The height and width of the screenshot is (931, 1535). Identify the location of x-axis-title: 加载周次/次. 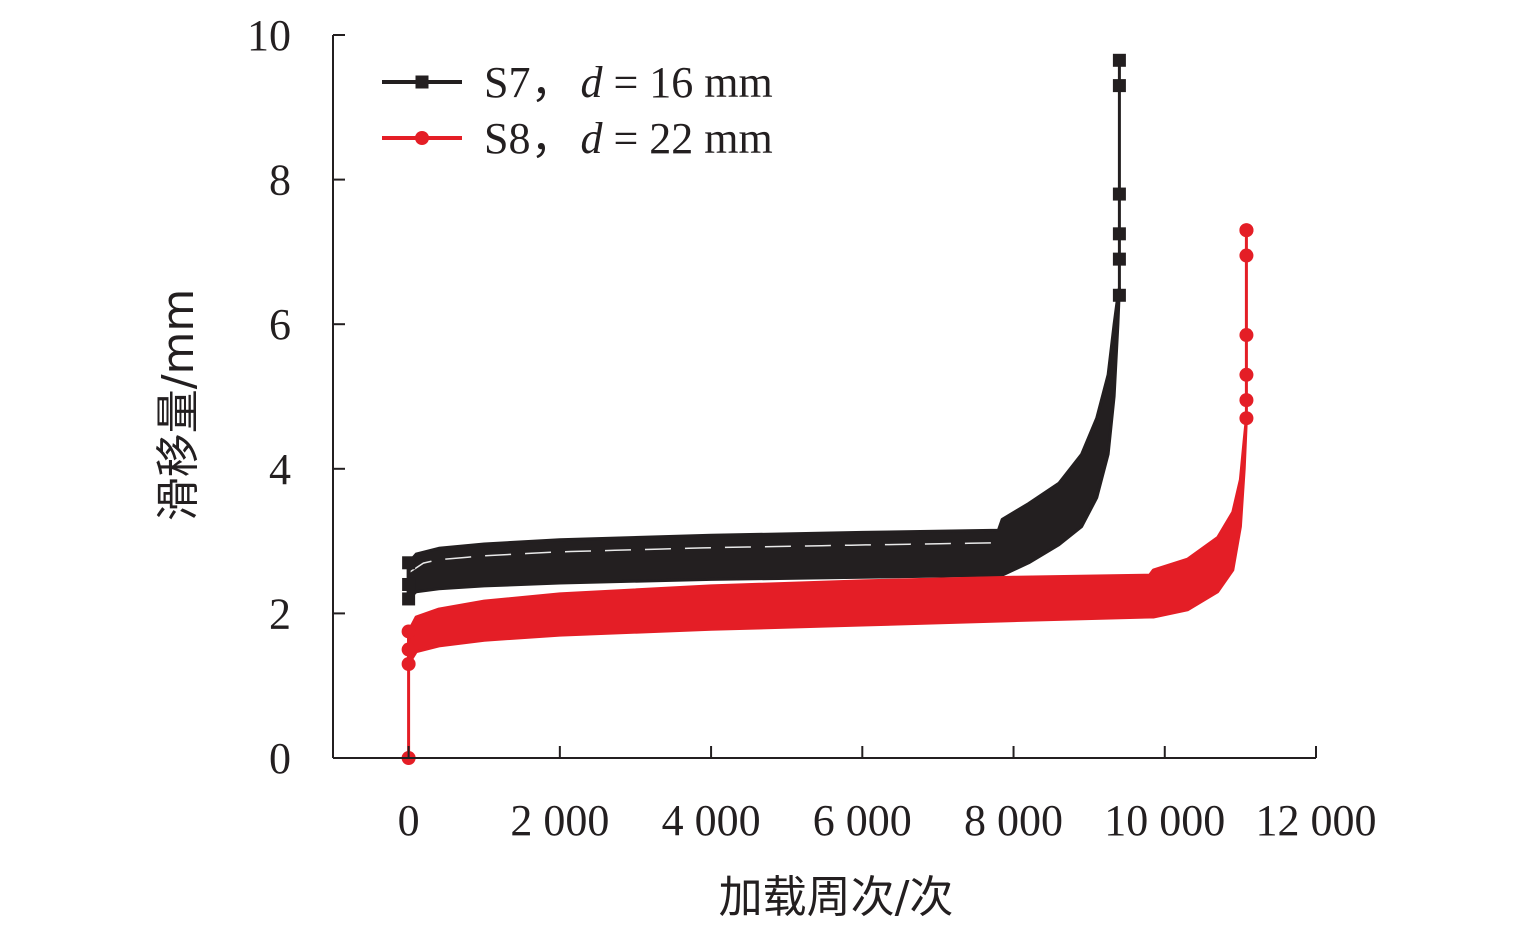
(836, 897).